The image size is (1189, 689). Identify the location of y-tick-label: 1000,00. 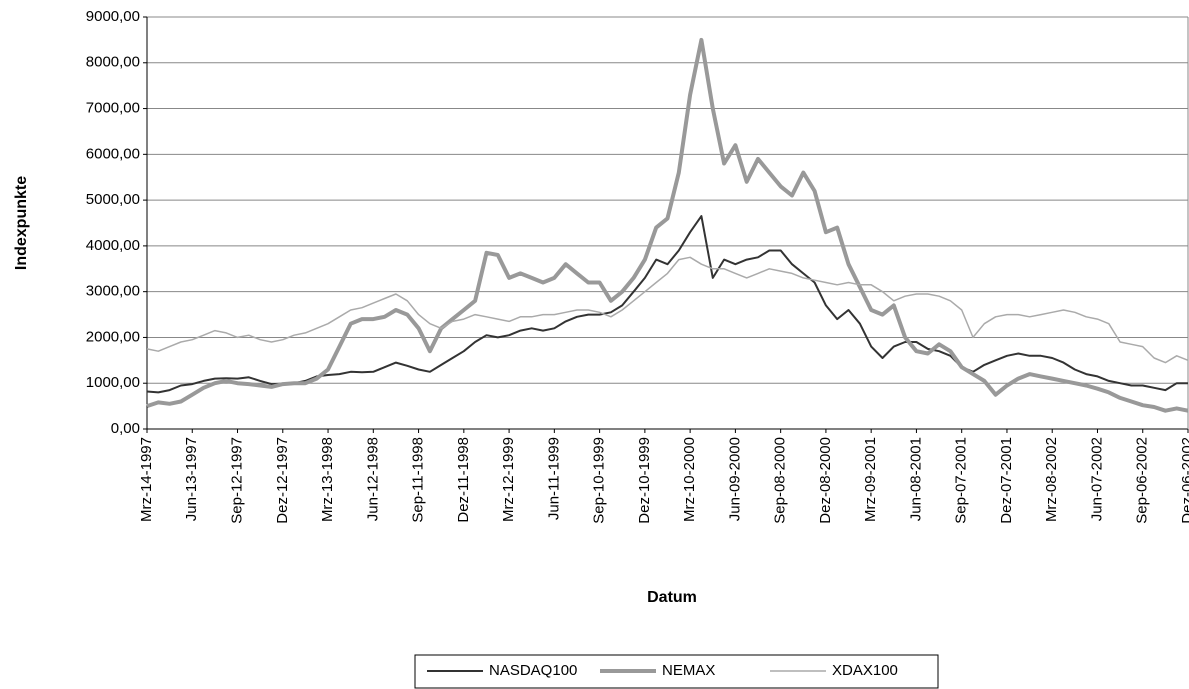
(113, 382).